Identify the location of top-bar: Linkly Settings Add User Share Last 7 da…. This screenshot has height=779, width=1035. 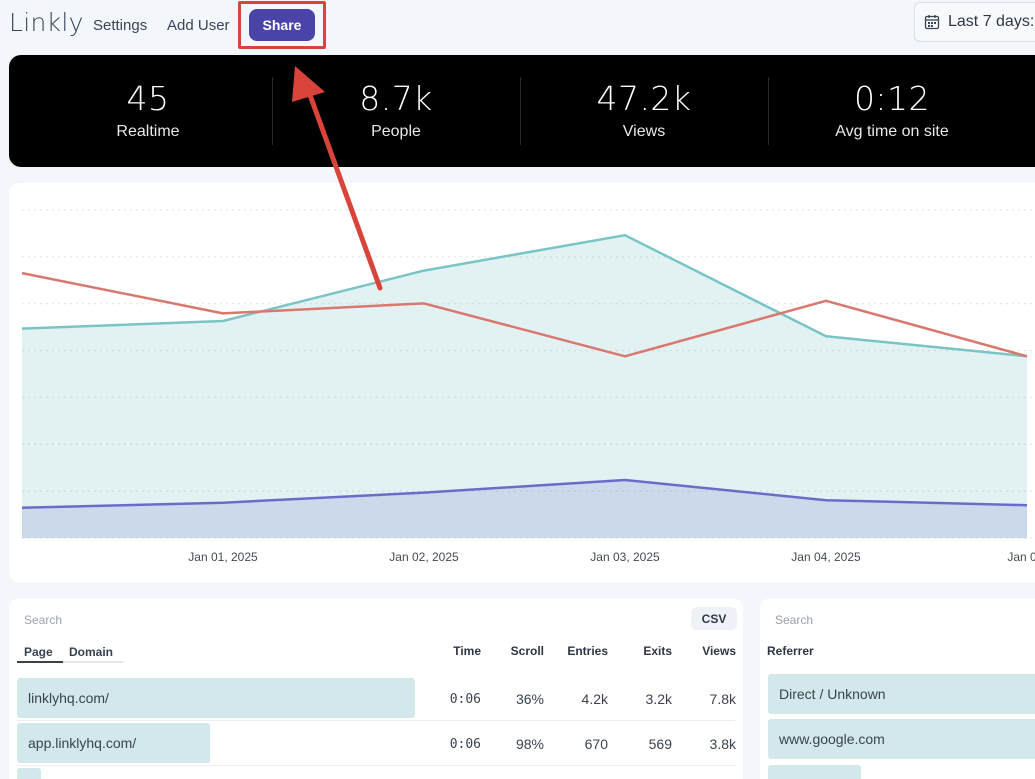
(517, 25).